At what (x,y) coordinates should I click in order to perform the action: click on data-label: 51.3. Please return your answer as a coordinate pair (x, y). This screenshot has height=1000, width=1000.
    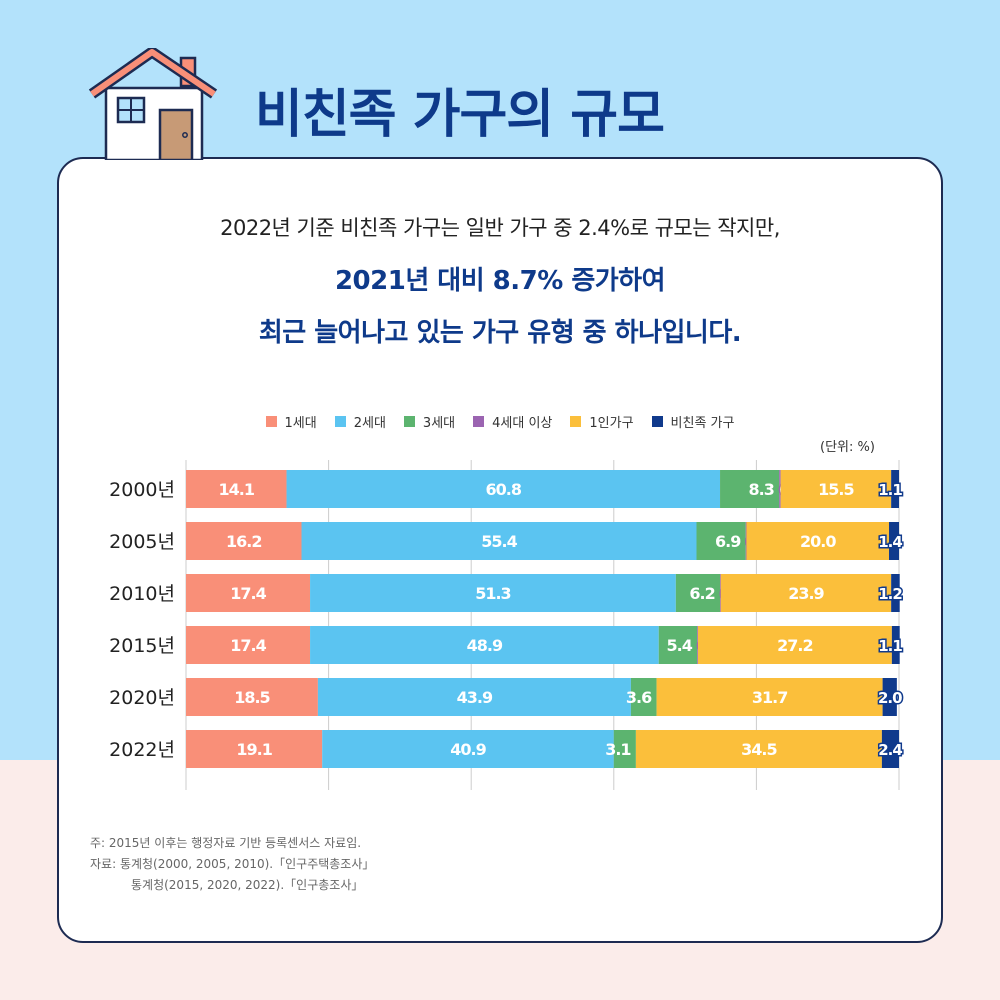
    Looking at the image, I should click on (492, 593).